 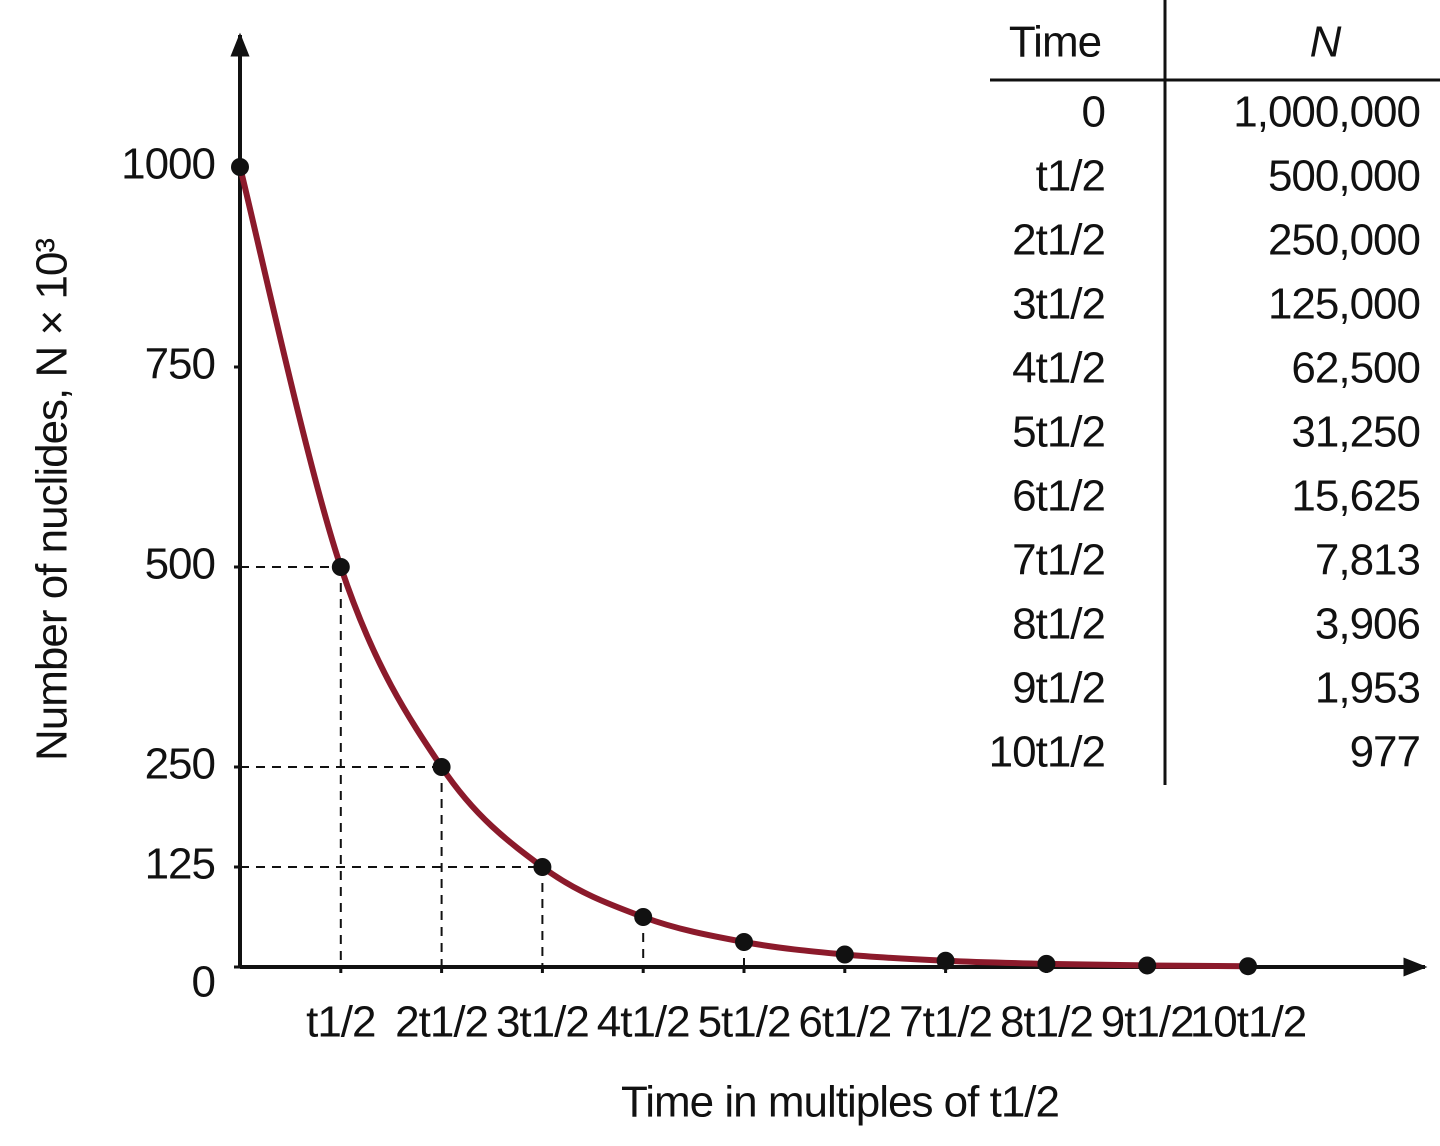 I want to click on x-tick-label: 8t1/2, so click(x=1046, y=1022).